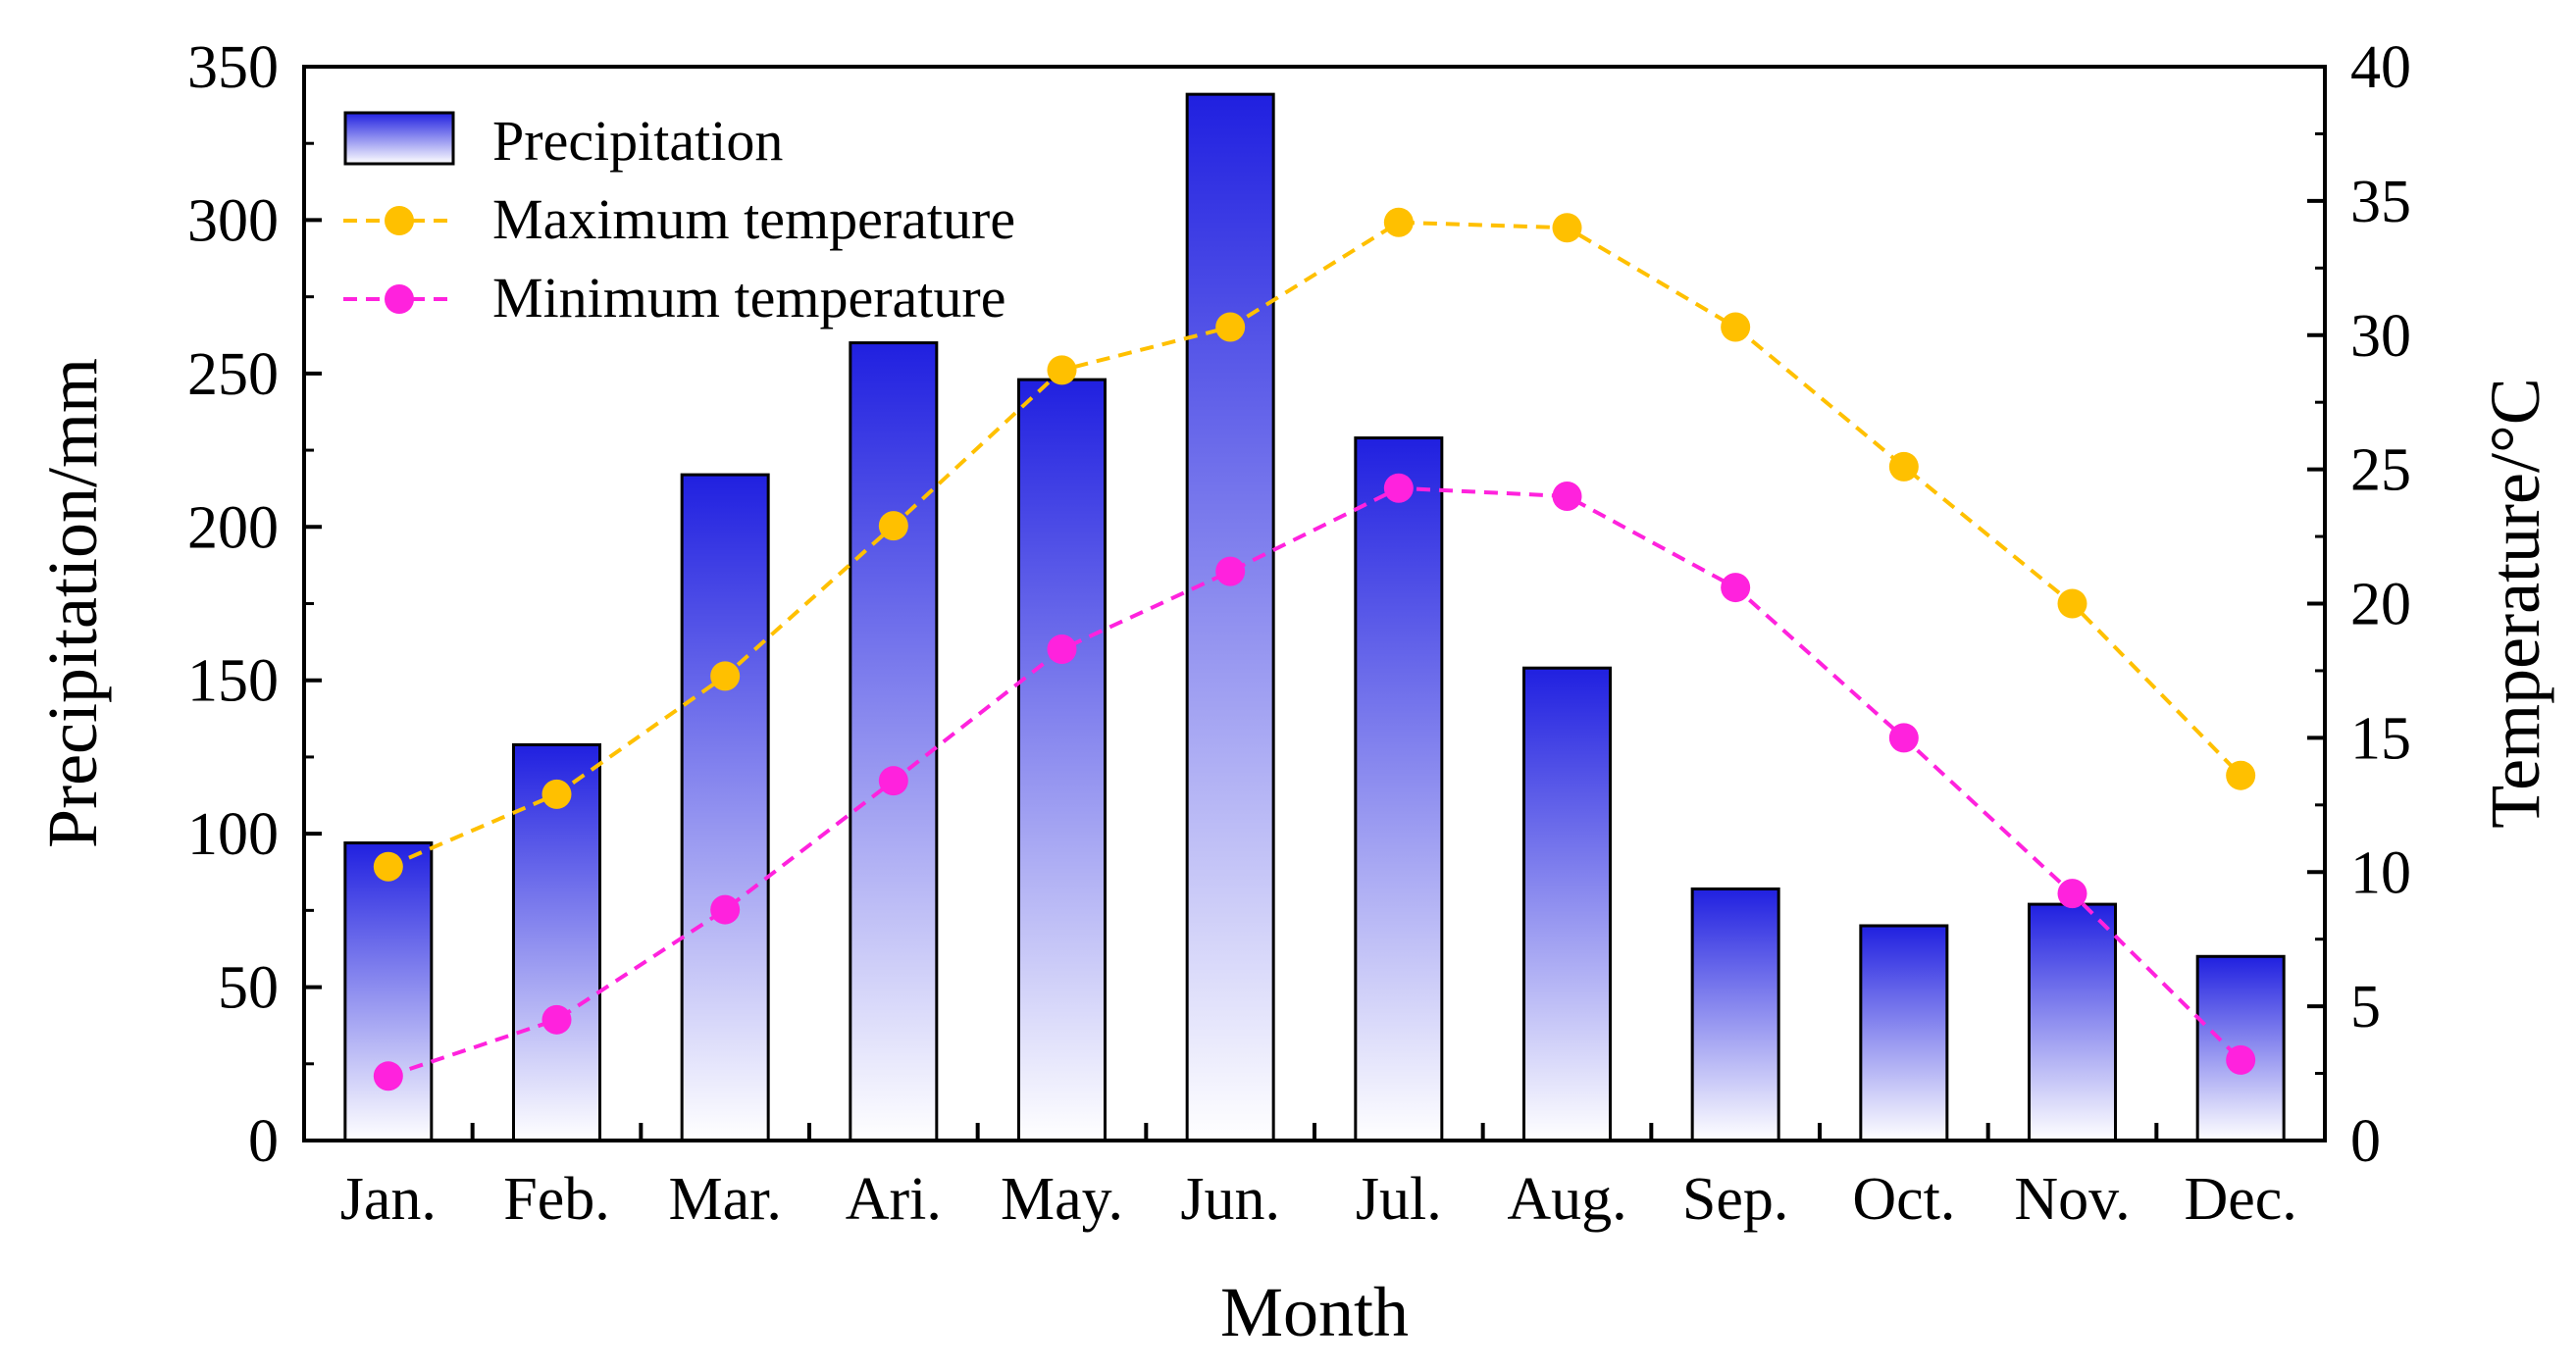 This screenshot has height=1370, width=2576. What do you see at coordinates (2241, 1200) in the screenshot?
I see `x-tick-label-12: Dec.` at bounding box center [2241, 1200].